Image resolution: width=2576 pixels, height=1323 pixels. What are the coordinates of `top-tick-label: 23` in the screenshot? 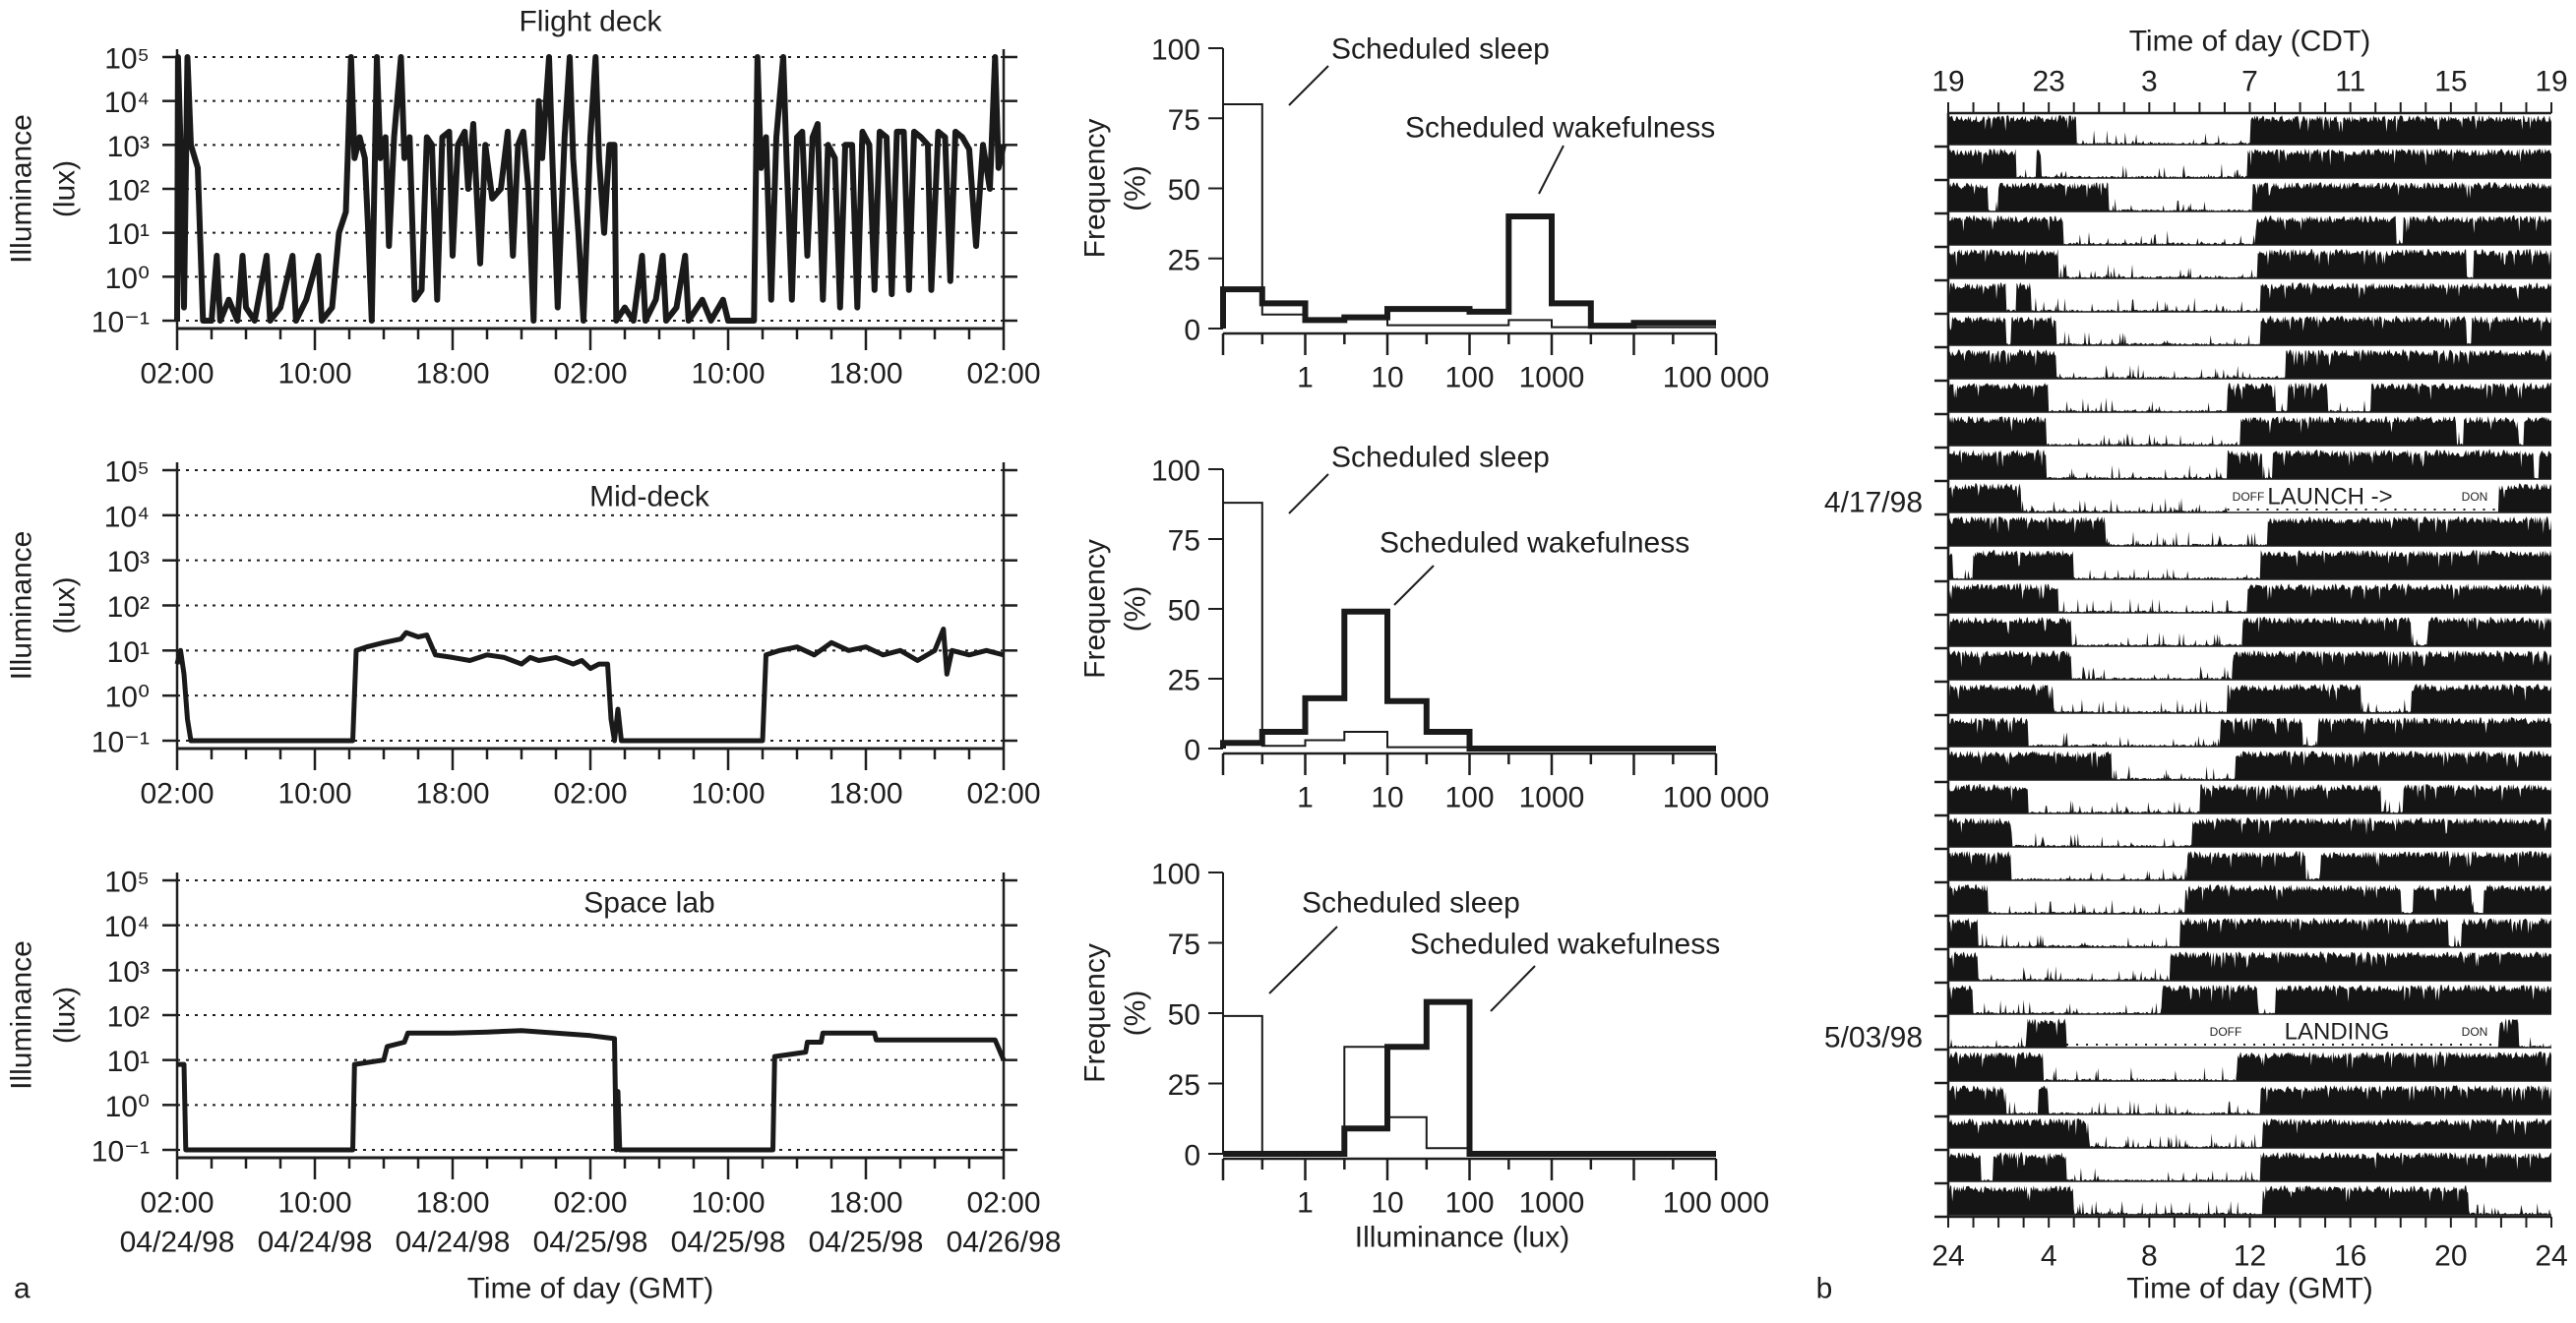 It's located at (2048, 82).